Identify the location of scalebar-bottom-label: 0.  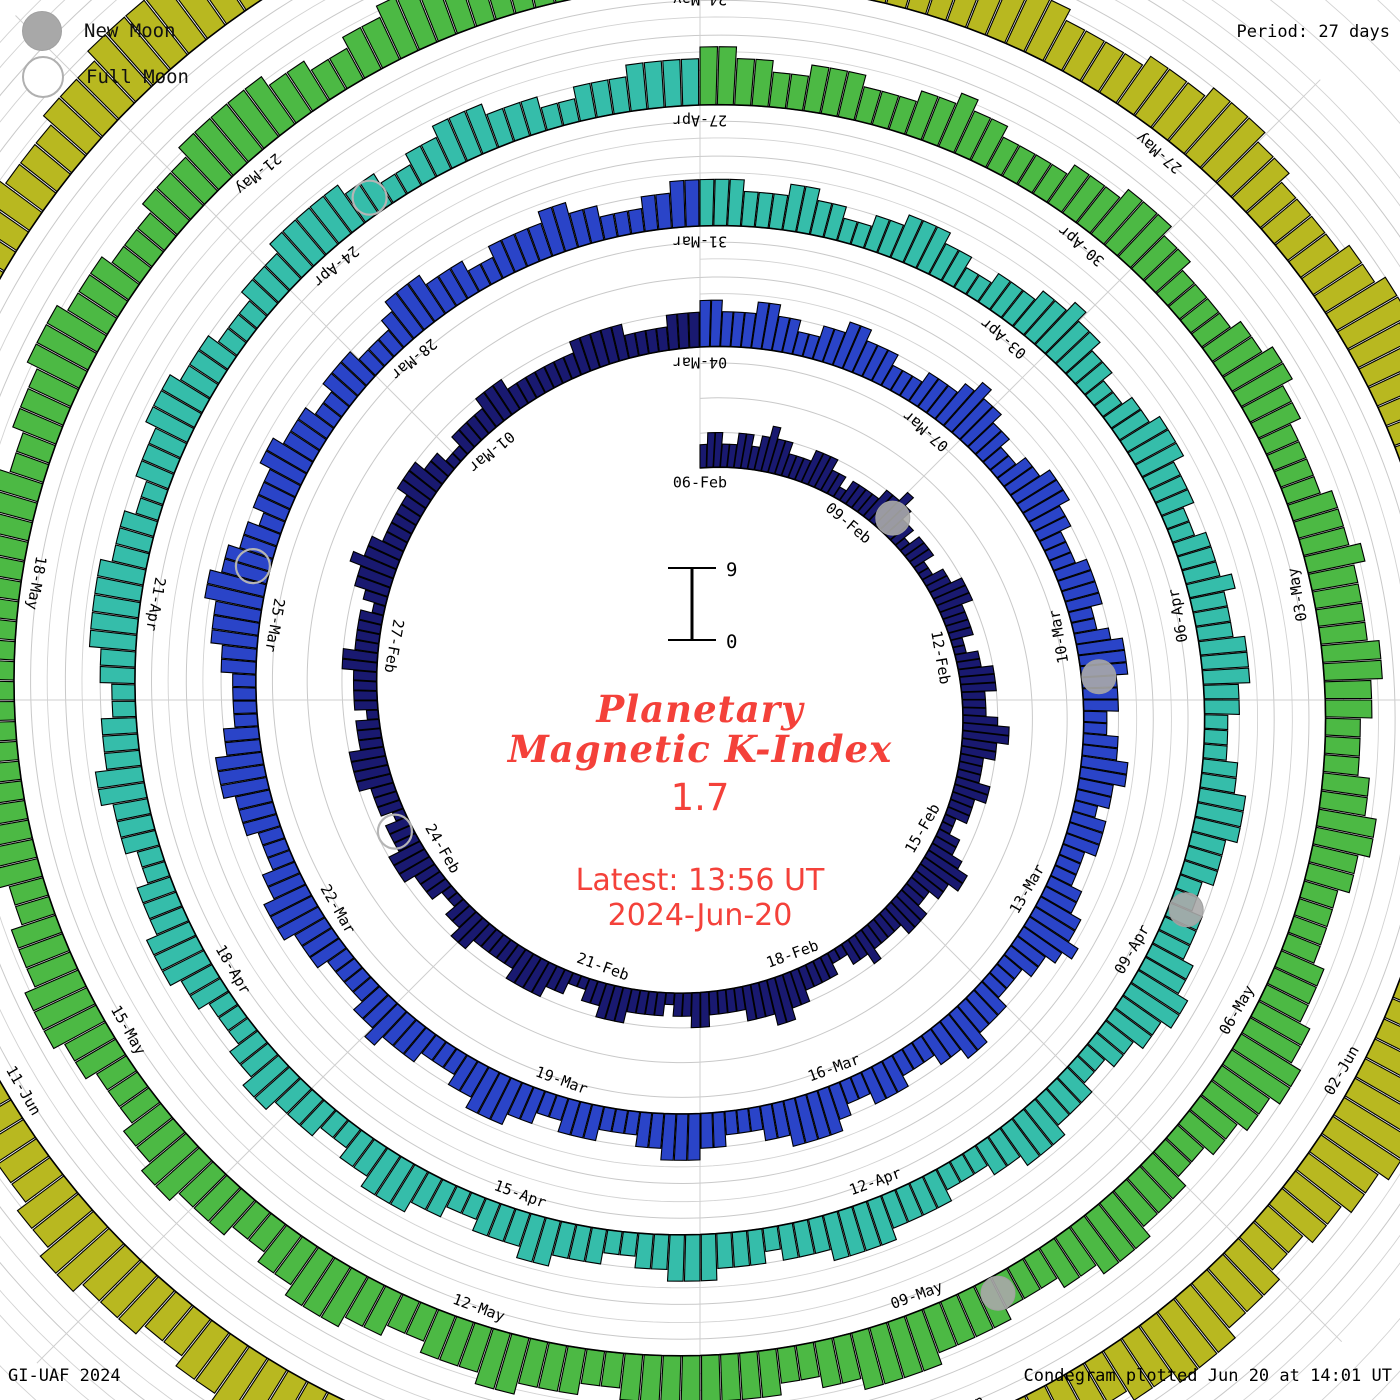
(731, 642).